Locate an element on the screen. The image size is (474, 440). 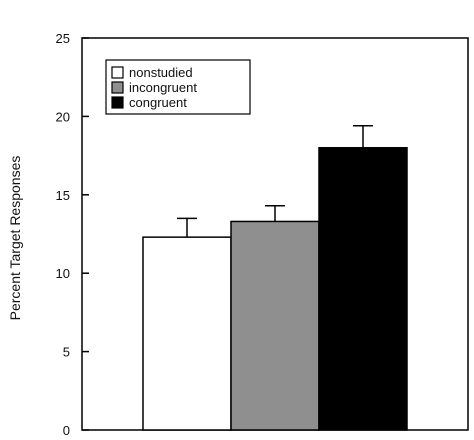
y-tick-label: 25 is located at coordinates (63, 38).